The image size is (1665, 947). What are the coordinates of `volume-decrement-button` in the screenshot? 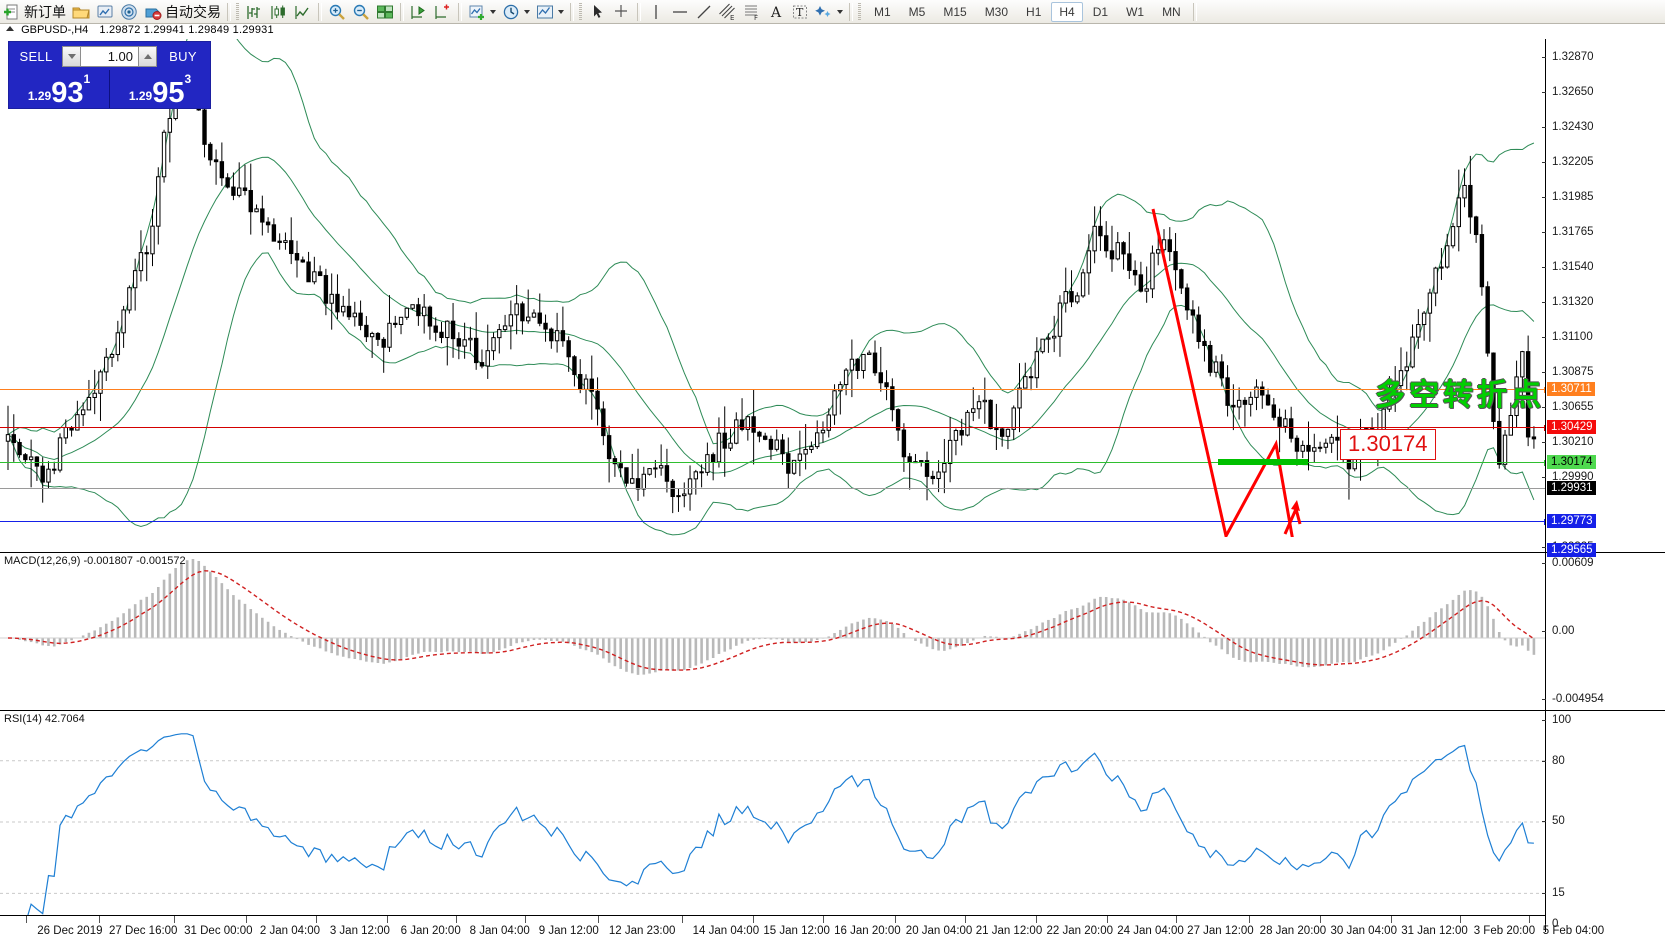 It's located at (71, 56).